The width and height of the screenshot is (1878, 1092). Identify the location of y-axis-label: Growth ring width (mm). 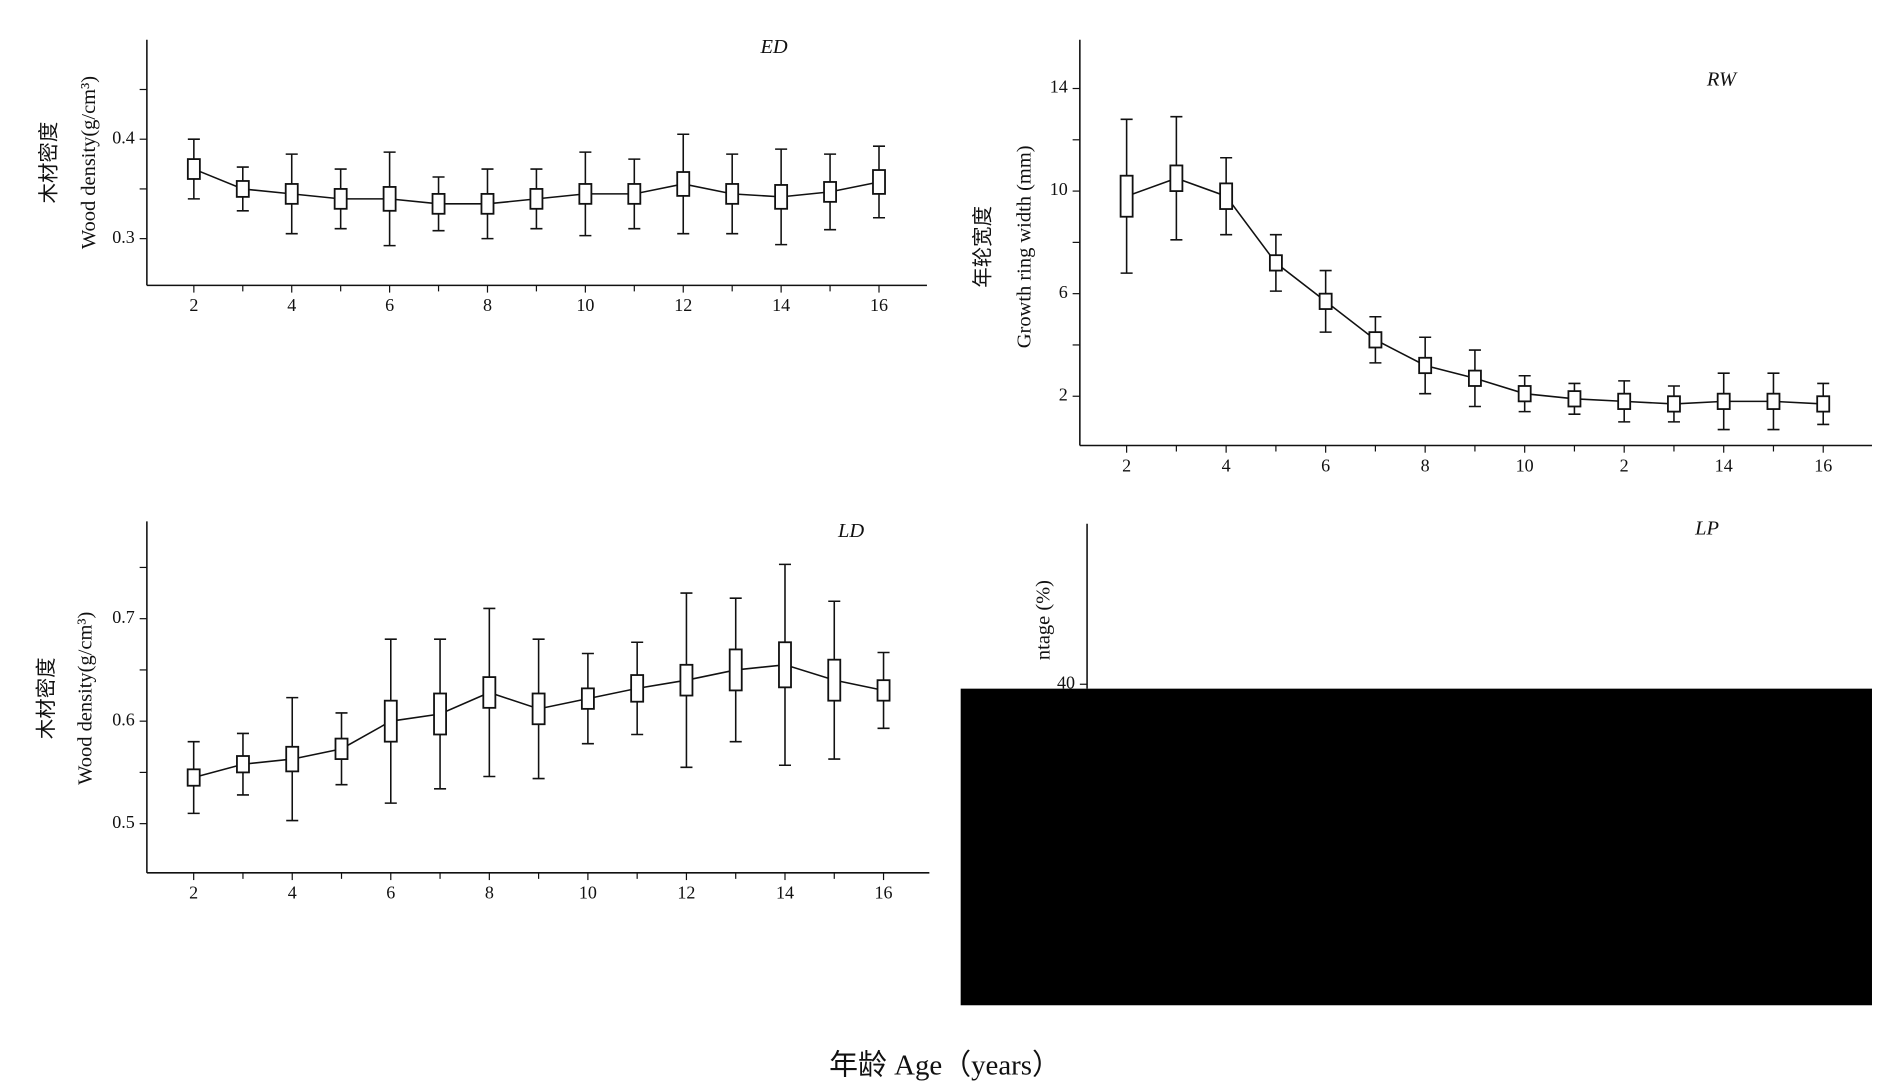
(1024, 246).